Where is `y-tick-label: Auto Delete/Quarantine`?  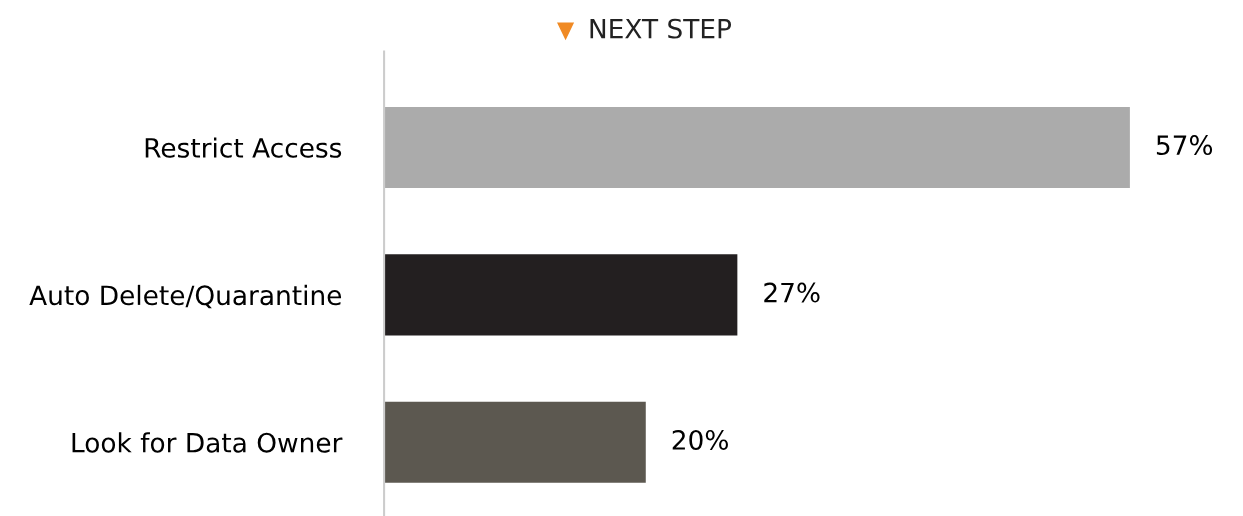 y-tick-label: Auto Delete/Quarantine is located at coordinates (185, 296).